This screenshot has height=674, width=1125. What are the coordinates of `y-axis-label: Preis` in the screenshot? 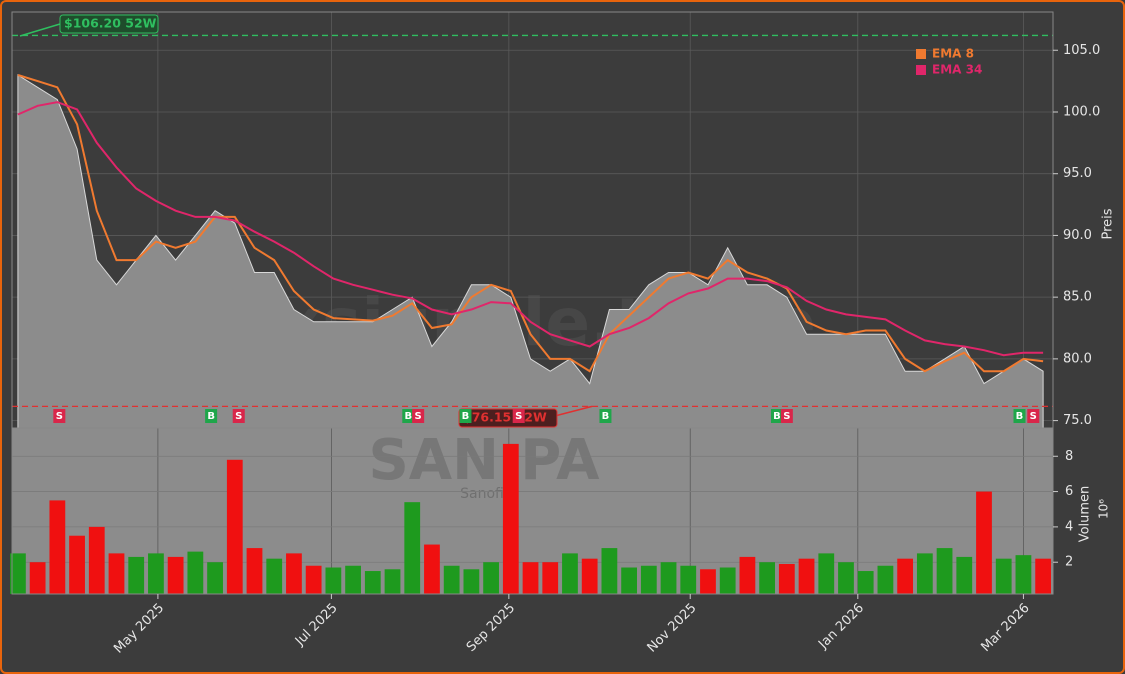 It's located at (1108, 223).